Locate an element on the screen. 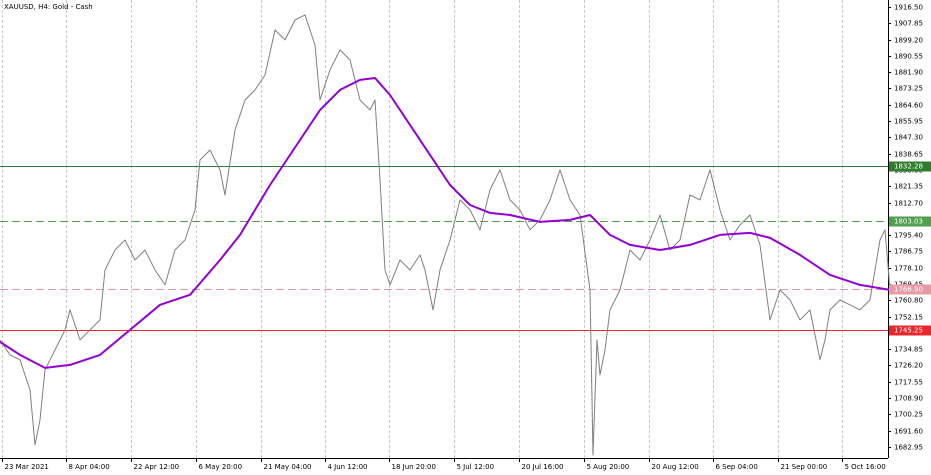 This screenshot has width=931, height=475. y-tick-label: 1864.60 is located at coordinates (908, 106).